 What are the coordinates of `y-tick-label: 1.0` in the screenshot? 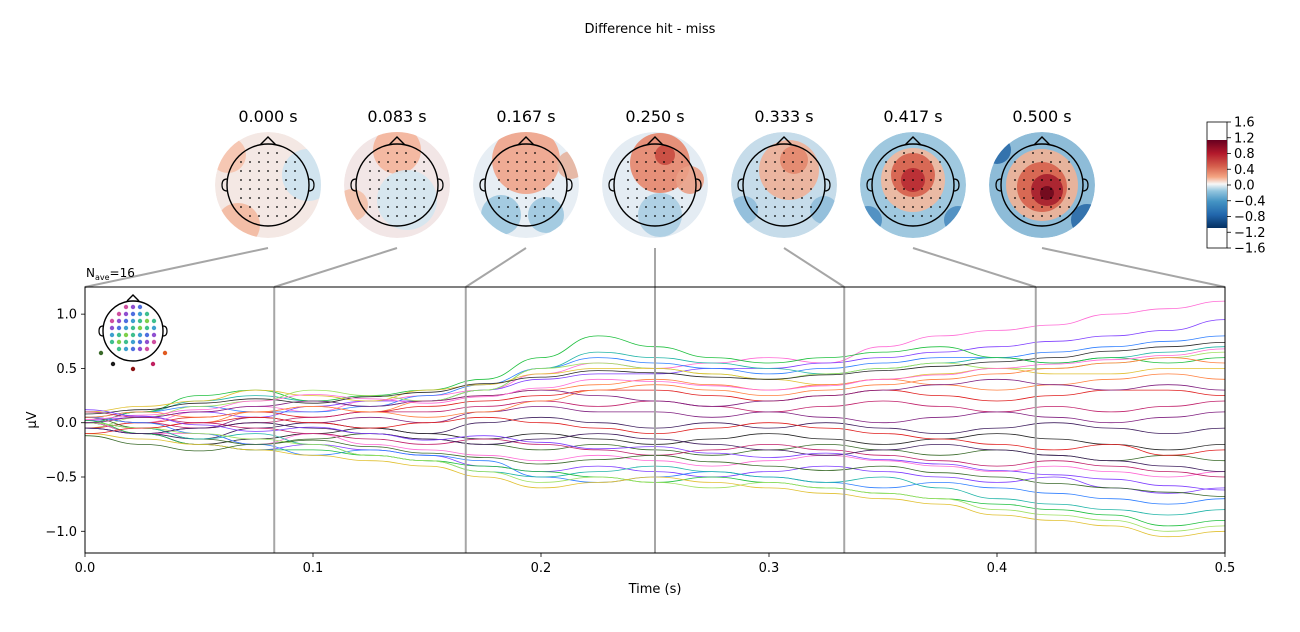 It's located at (66, 315).